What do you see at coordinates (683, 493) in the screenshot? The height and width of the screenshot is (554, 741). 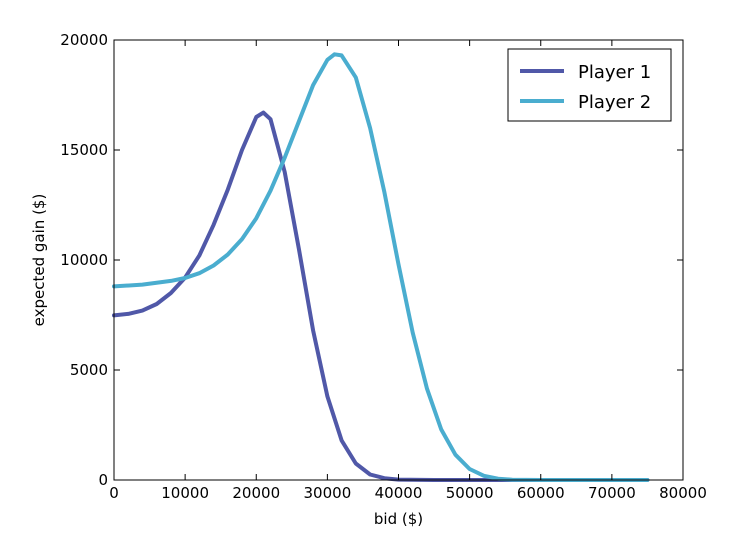 I see `x-tick-label: 80000` at bounding box center [683, 493].